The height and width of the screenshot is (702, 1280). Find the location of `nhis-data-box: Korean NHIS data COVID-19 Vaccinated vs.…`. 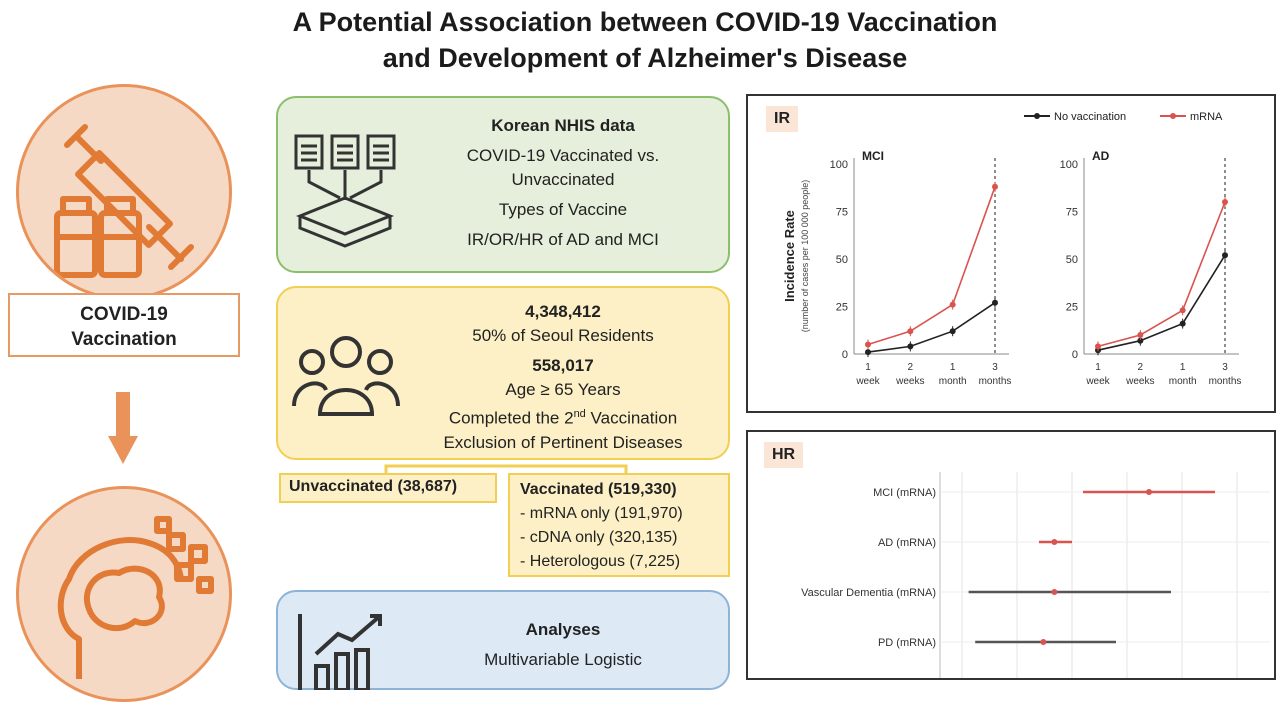

nhis-data-box: Korean NHIS data COVID-19 Vaccinated vs.… is located at coordinates (503, 184).